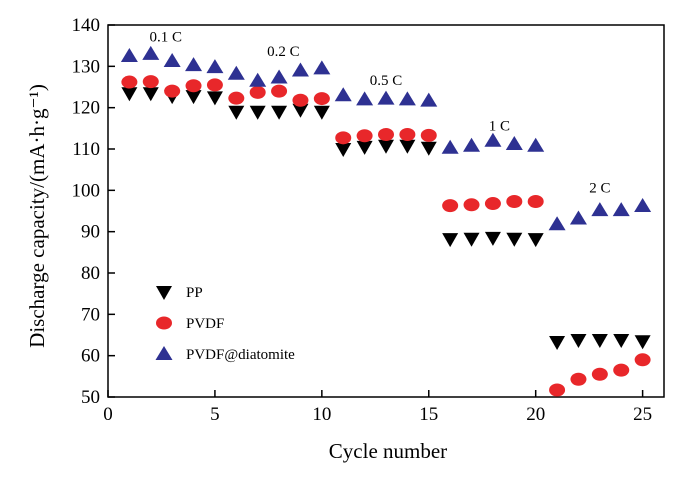 The height and width of the screenshot is (480, 700). Describe the element at coordinates (93, 211) in the screenshot. I see `y-axis-ticks: 50 60 70 80 90 100 110 120 130 140` at that location.